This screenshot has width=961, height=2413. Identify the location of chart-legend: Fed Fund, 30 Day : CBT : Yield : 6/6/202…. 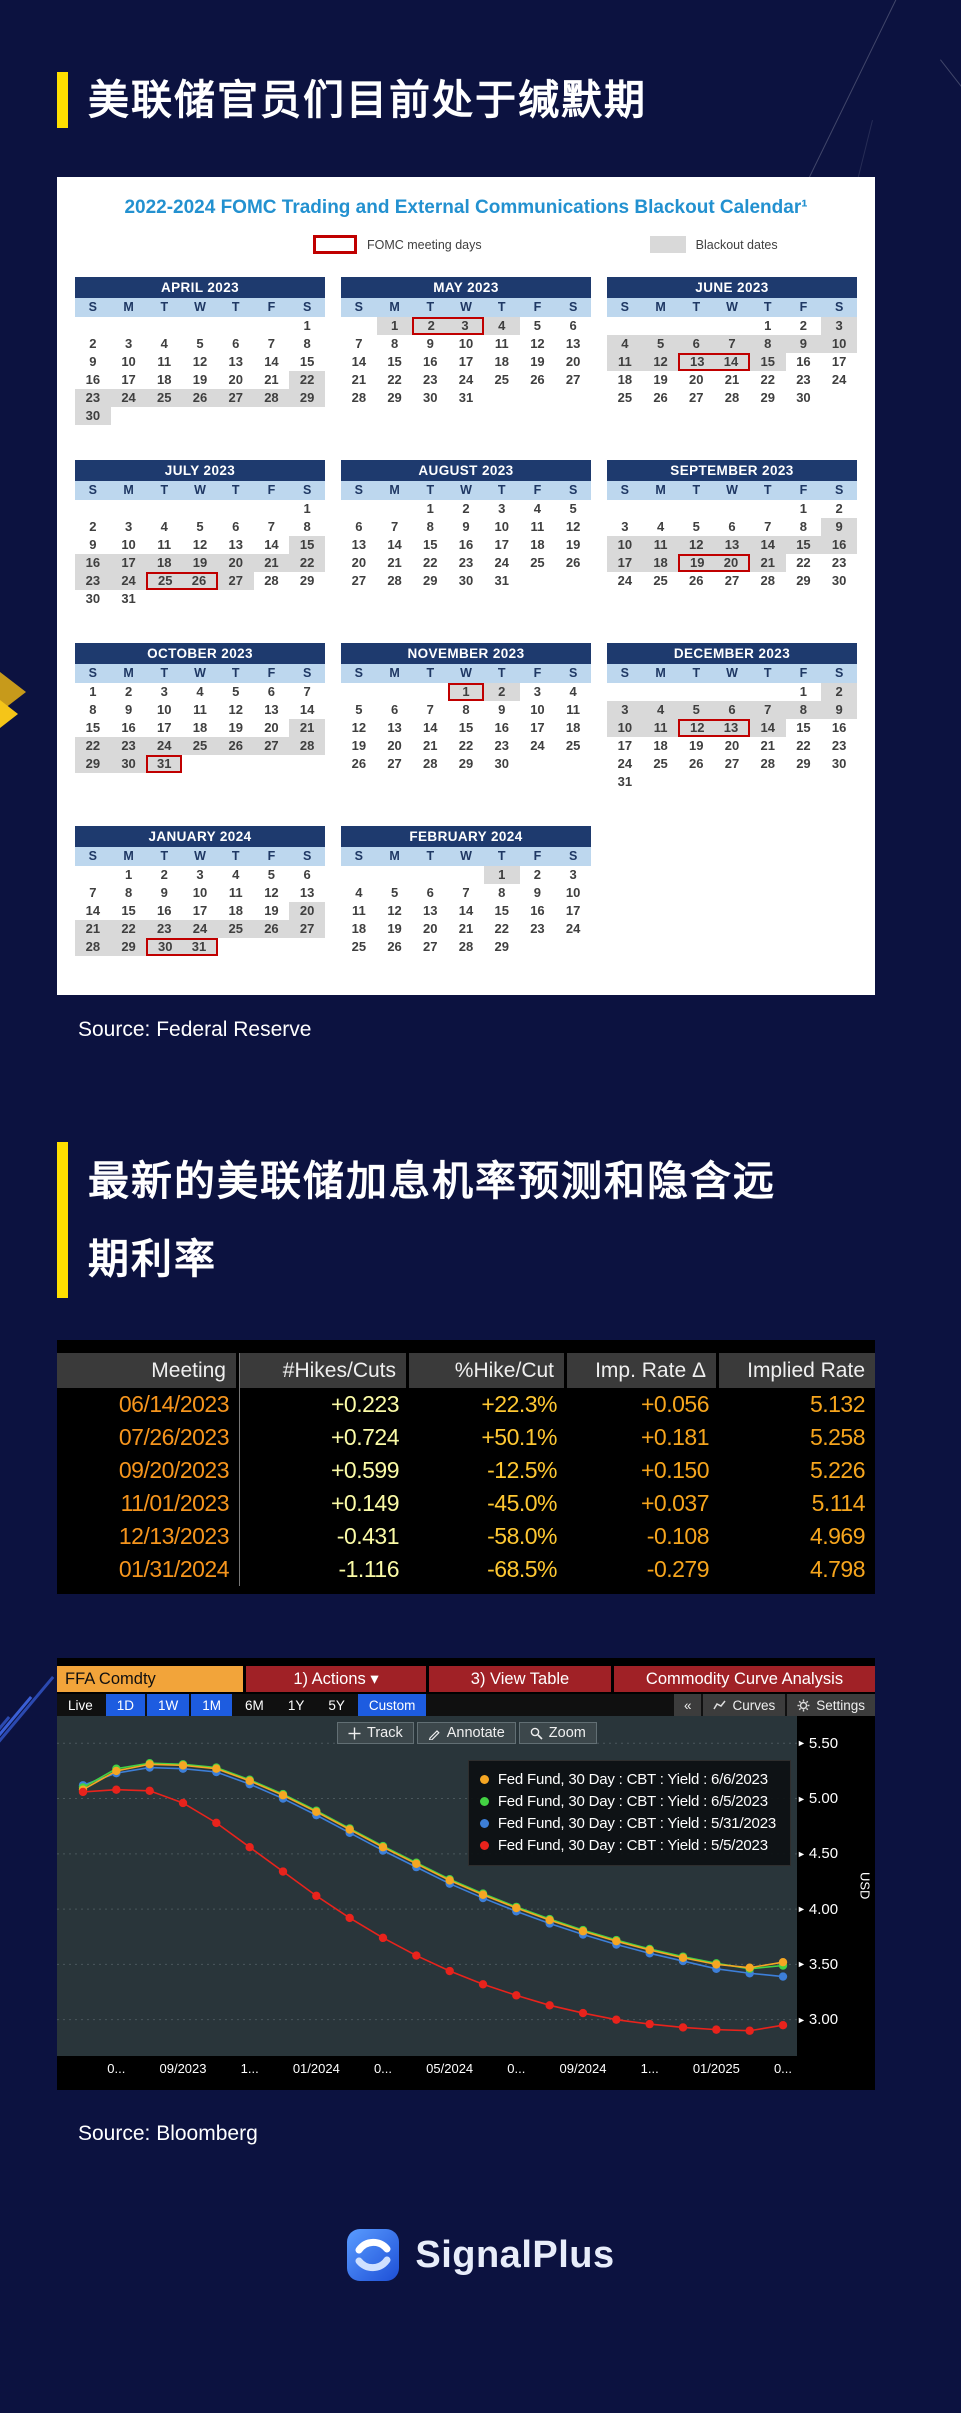
(629, 1813).